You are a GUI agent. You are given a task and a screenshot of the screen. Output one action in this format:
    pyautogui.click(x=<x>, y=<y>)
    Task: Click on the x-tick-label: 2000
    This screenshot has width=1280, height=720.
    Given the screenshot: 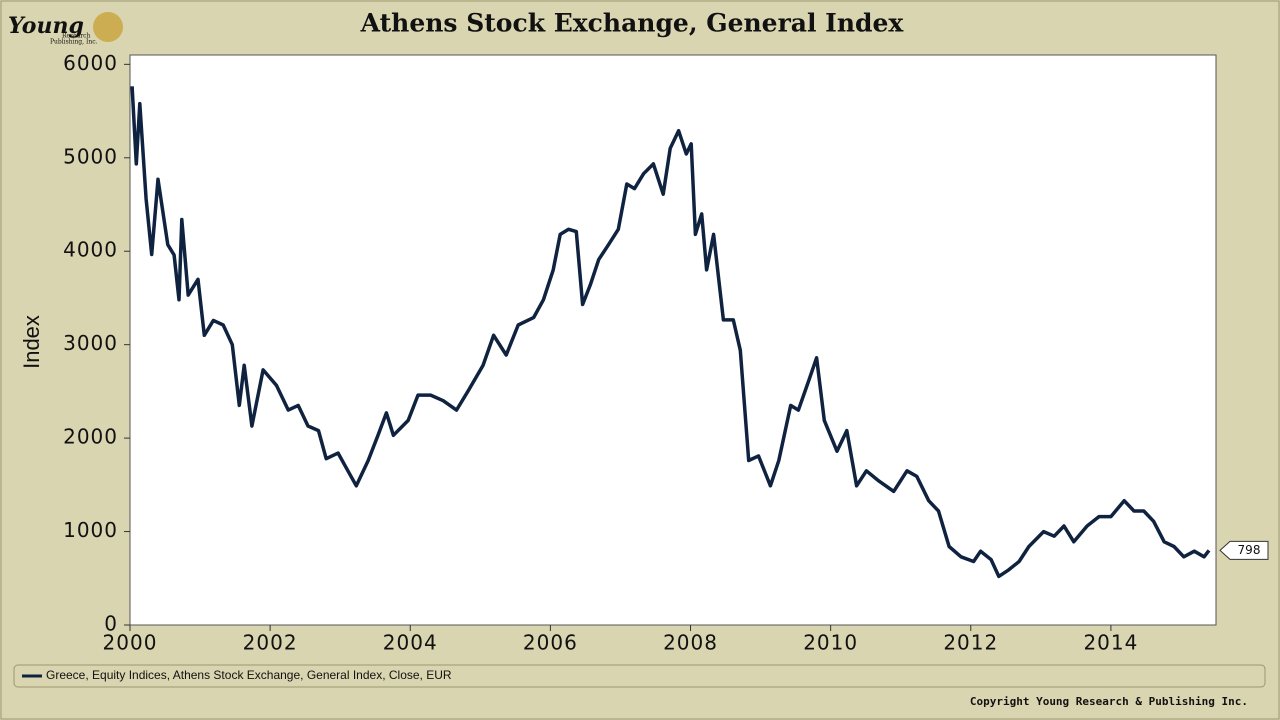 What is the action you would take?
    pyautogui.click(x=130, y=643)
    